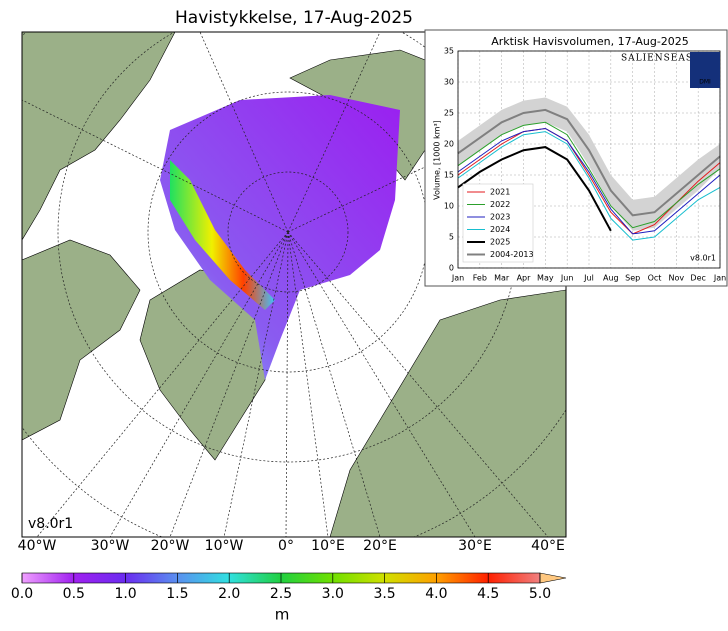 The height and width of the screenshot is (631, 728). Describe the element at coordinates (294, 18) in the screenshot. I see `map-title: Havistykkelse, 17-Aug-2025` at that location.